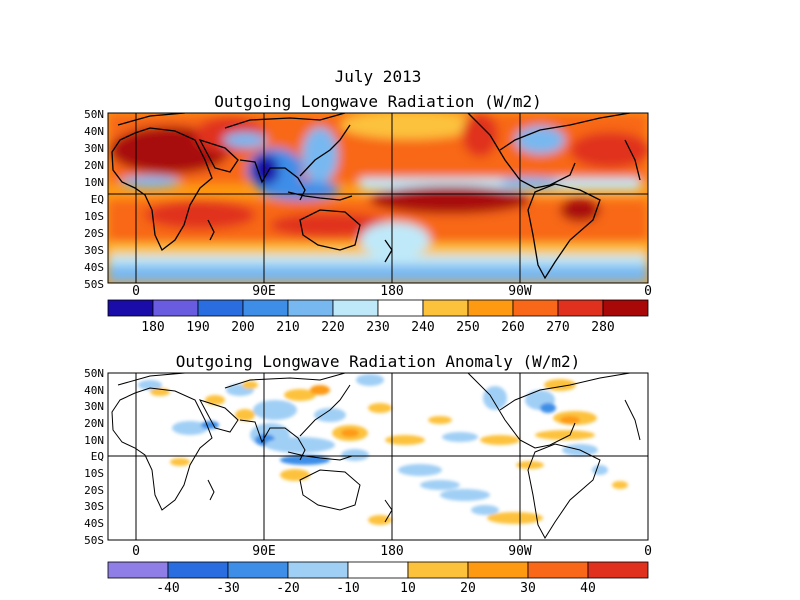 This screenshot has height=600, width=800. What do you see at coordinates (520, 291) in the screenshot?
I see `olr-lon-90w: 90W` at bounding box center [520, 291].